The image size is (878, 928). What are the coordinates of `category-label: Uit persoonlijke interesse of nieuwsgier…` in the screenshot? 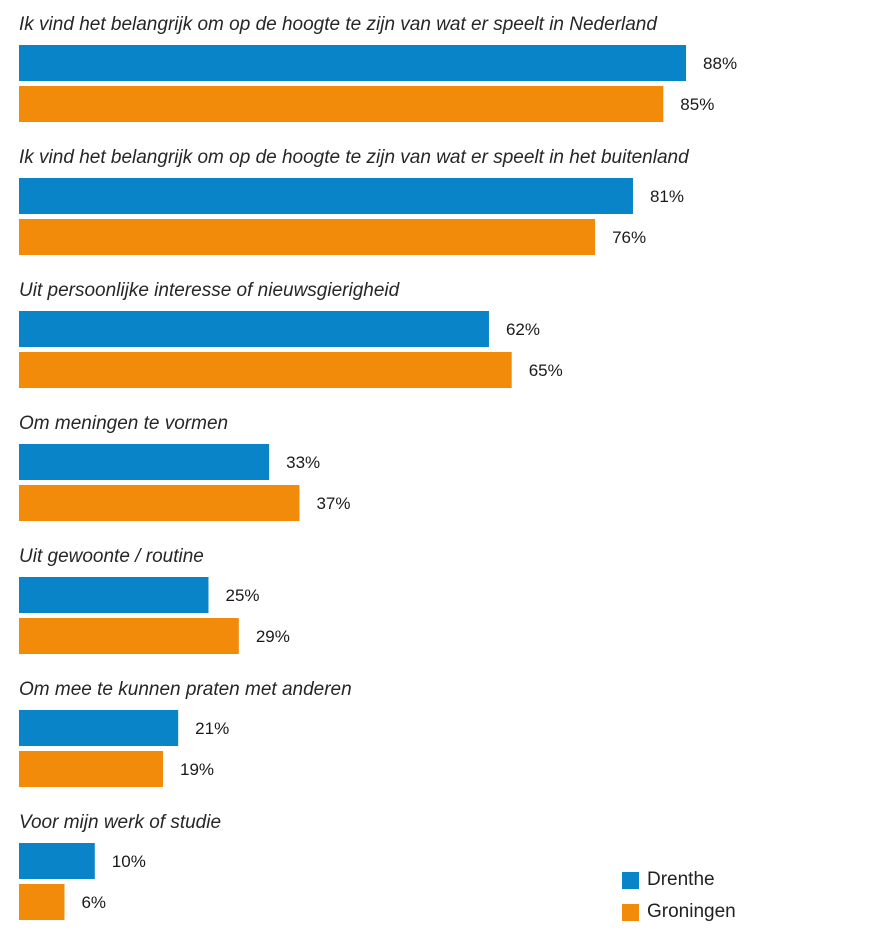 It's located at (210, 290).